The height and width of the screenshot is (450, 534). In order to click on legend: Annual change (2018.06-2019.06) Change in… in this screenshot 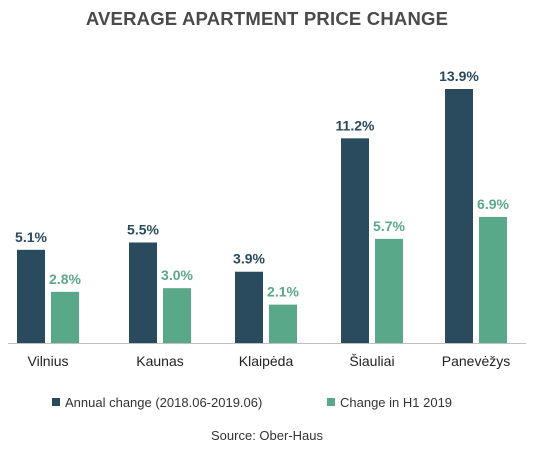, I will do `click(252, 402)`.